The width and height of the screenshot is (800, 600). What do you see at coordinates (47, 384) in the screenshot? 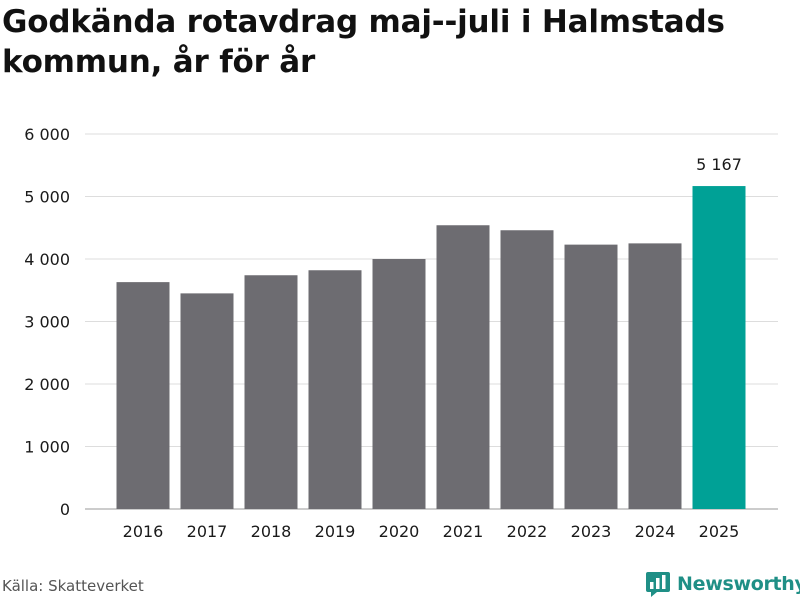
I see `y-tick-label: 2 000` at bounding box center [47, 384].